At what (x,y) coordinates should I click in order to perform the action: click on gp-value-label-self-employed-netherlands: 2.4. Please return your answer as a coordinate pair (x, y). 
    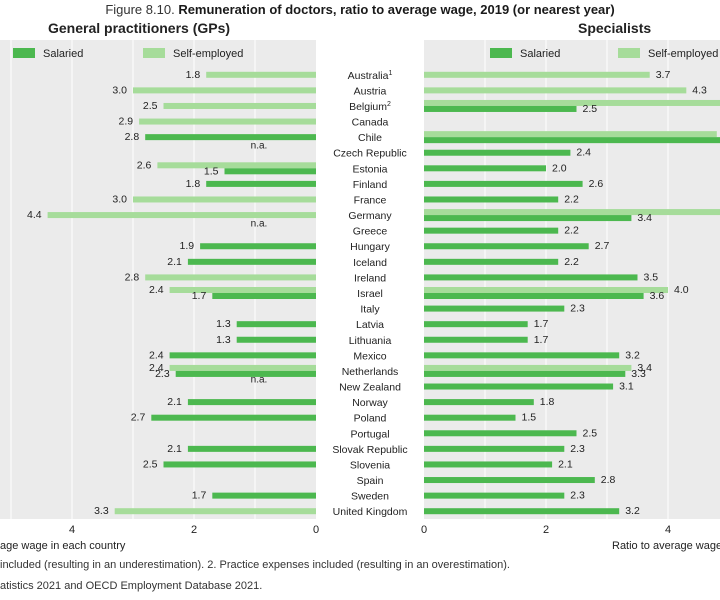
    Looking at the image, I should click on (156, 368).